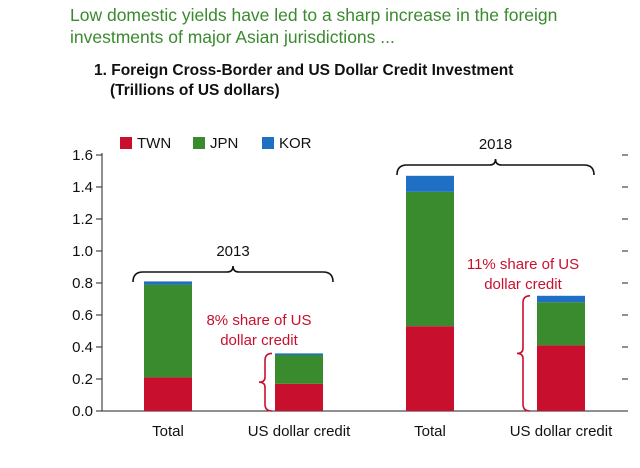 The image size is (640, 468). I want to click on legend-swatch-twn, so click(126, 143).